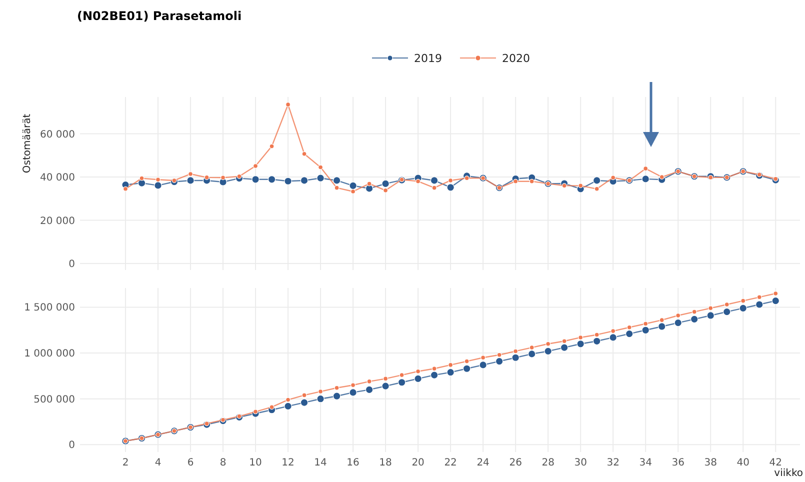 The width and height of the screenshot is (805, 482). Describe the element at coordinates (71, 264) in the screenshot. I see `y-tick-label: 0` at that location.